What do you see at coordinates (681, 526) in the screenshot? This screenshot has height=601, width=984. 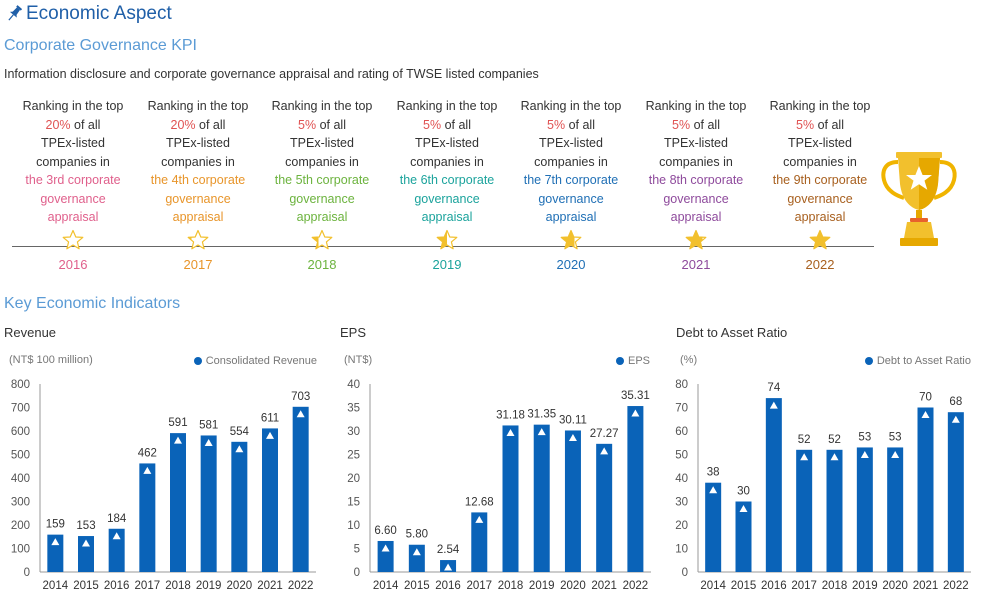 I see `y-tick-label: 20` at bounding box center [681, 526].